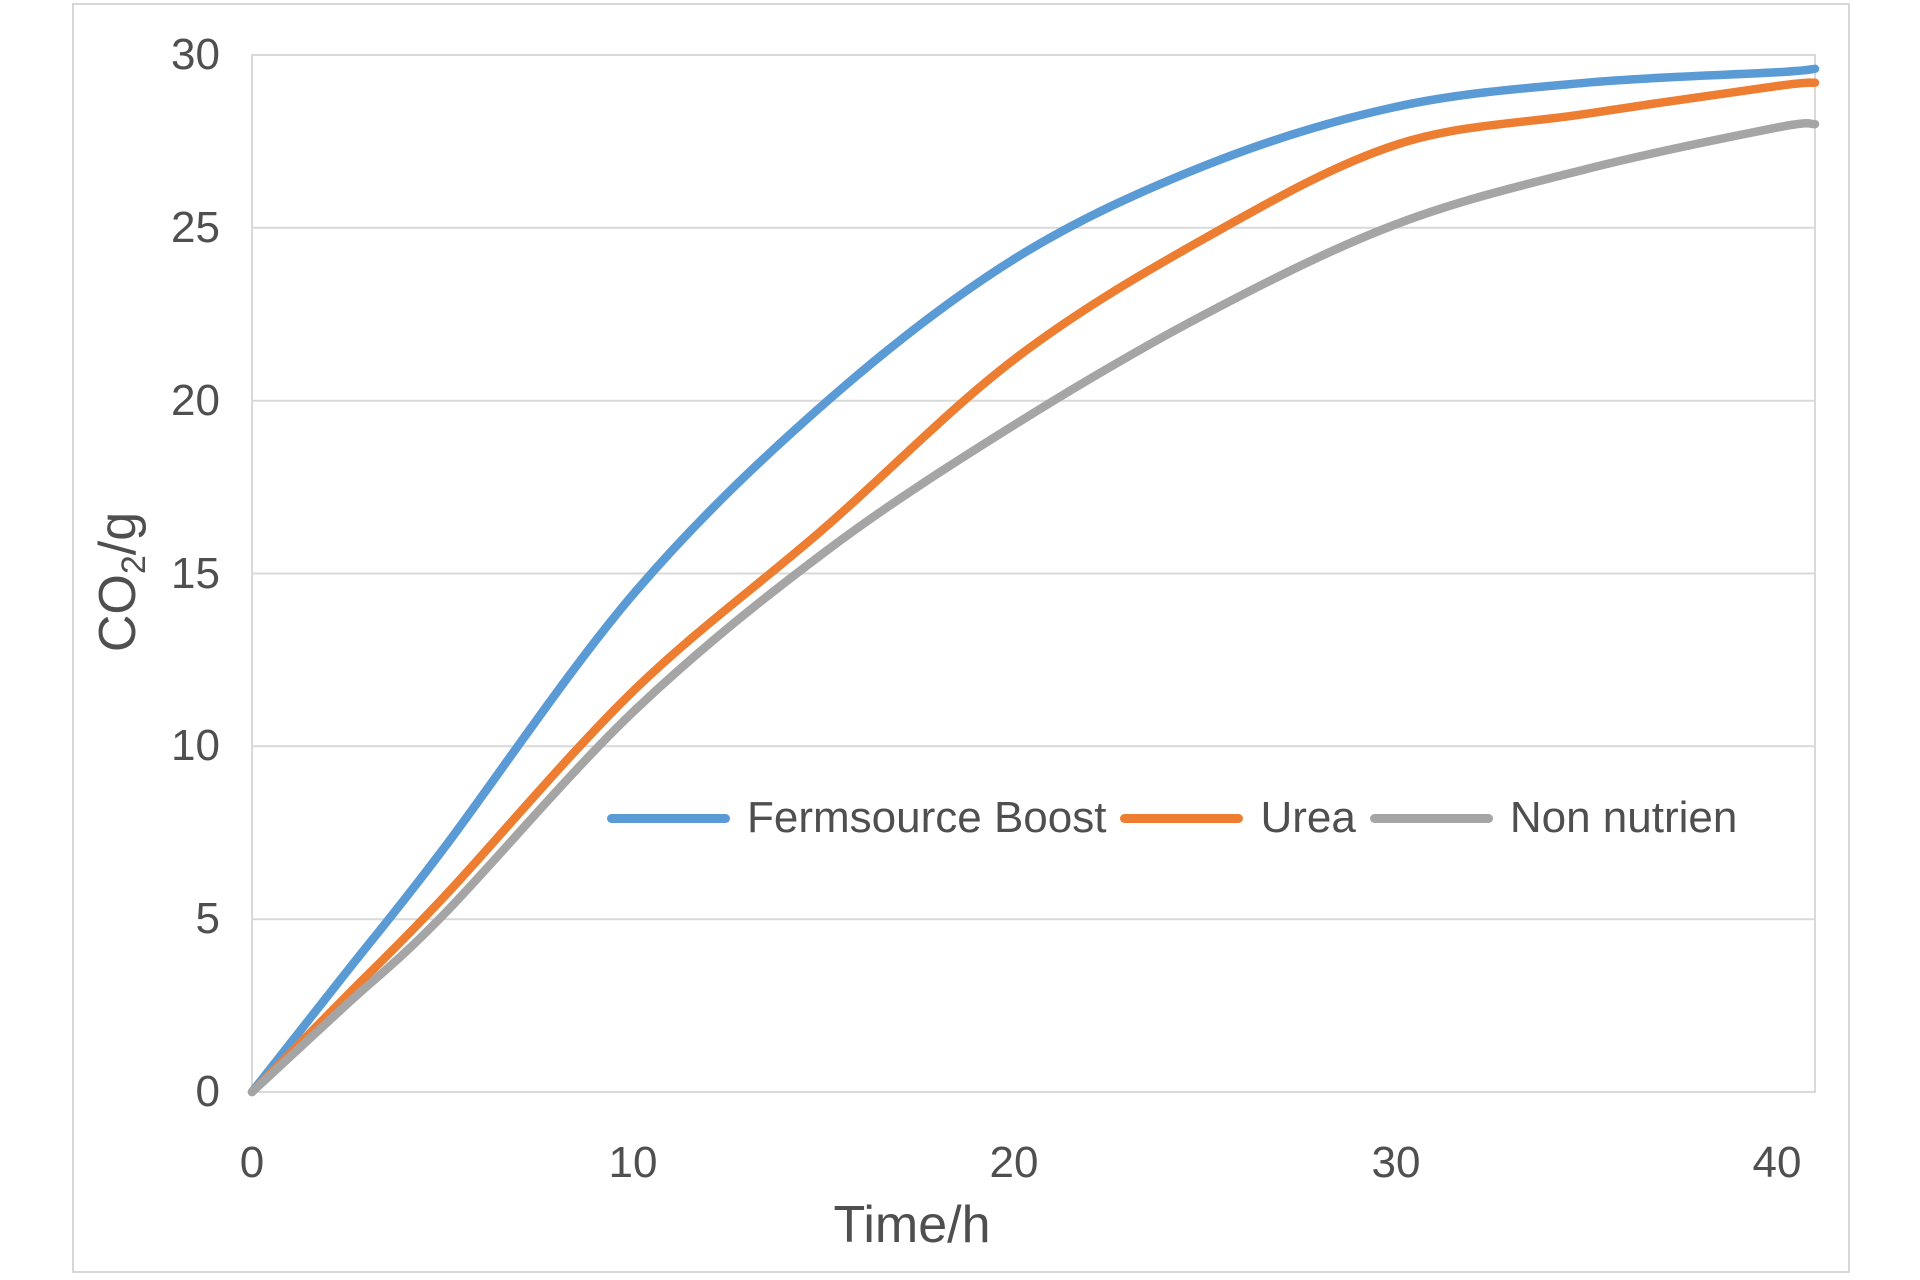  Describe the element at coordinates (1777, 1162) in the screenshot. I see `x-tick-label-40: 40` at that location.